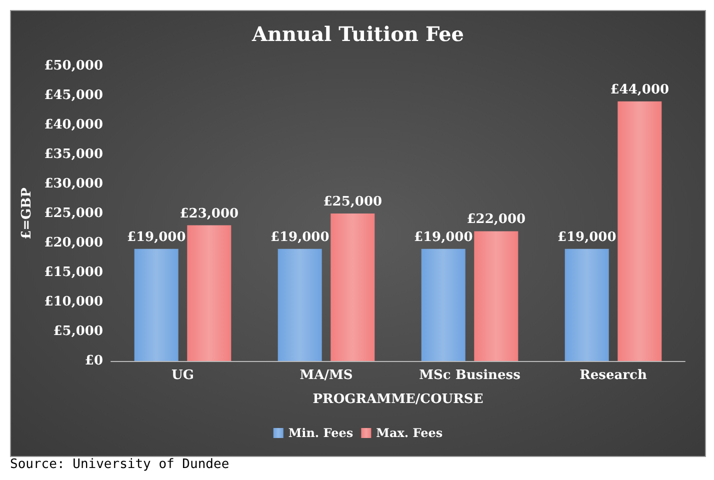 The width and height of the screenshot is (714, 480). What do you see at coordinates (614, 375) in the screenshot?
I see `x-tick-label: Research` at bounding box center [614, 375].